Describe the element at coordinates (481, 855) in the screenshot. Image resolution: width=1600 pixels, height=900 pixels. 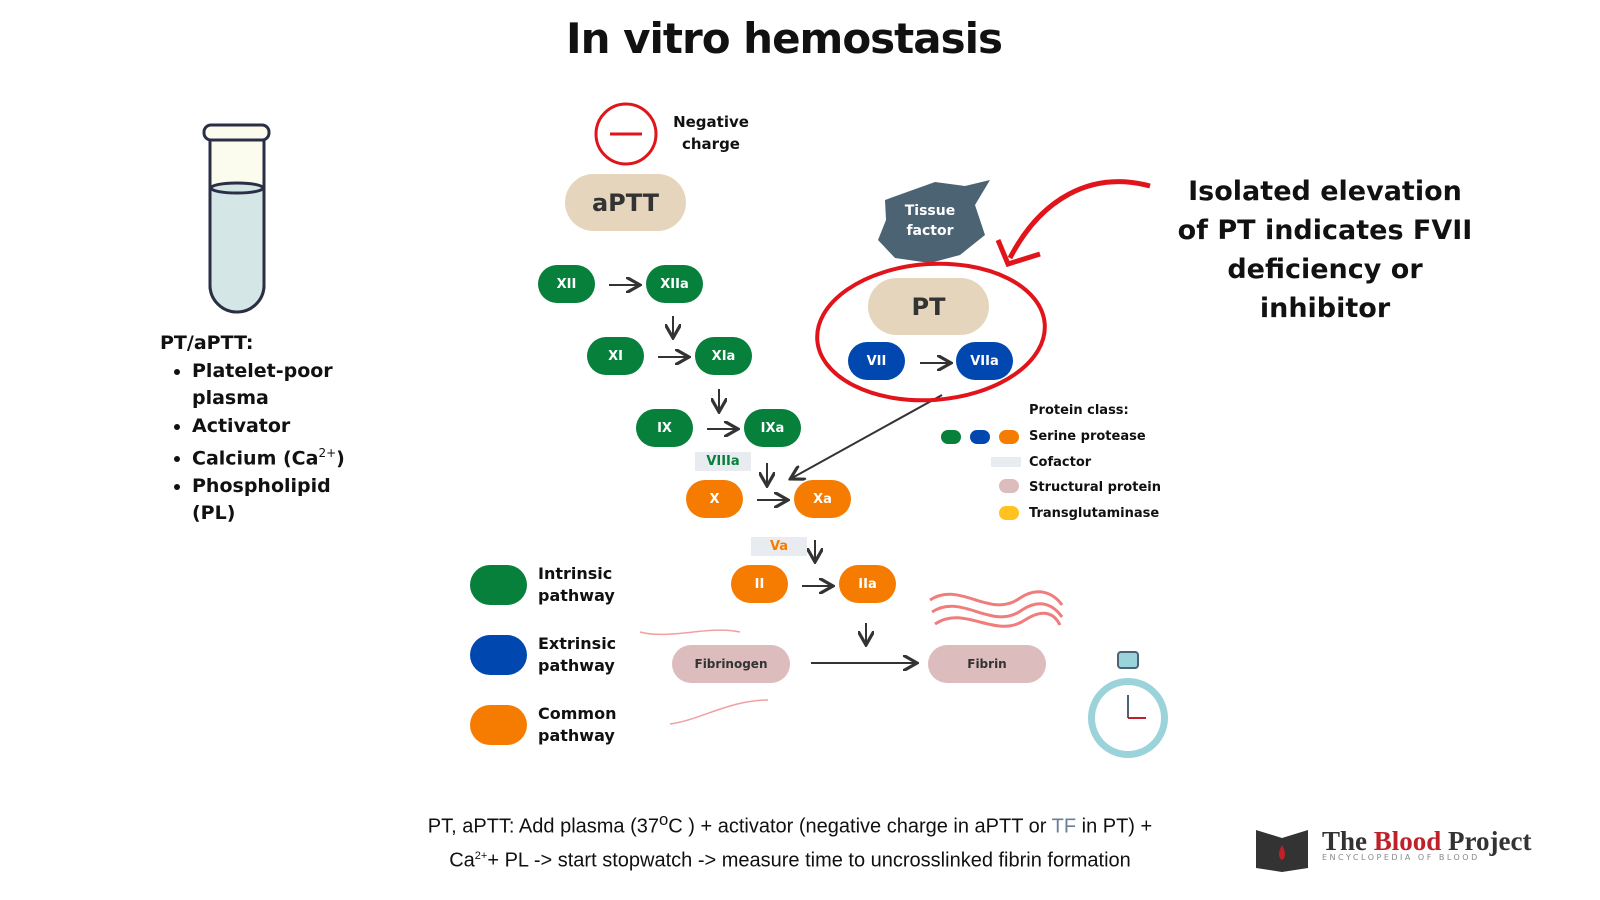
I see `ca-sup-bottom: 2+` at that location.